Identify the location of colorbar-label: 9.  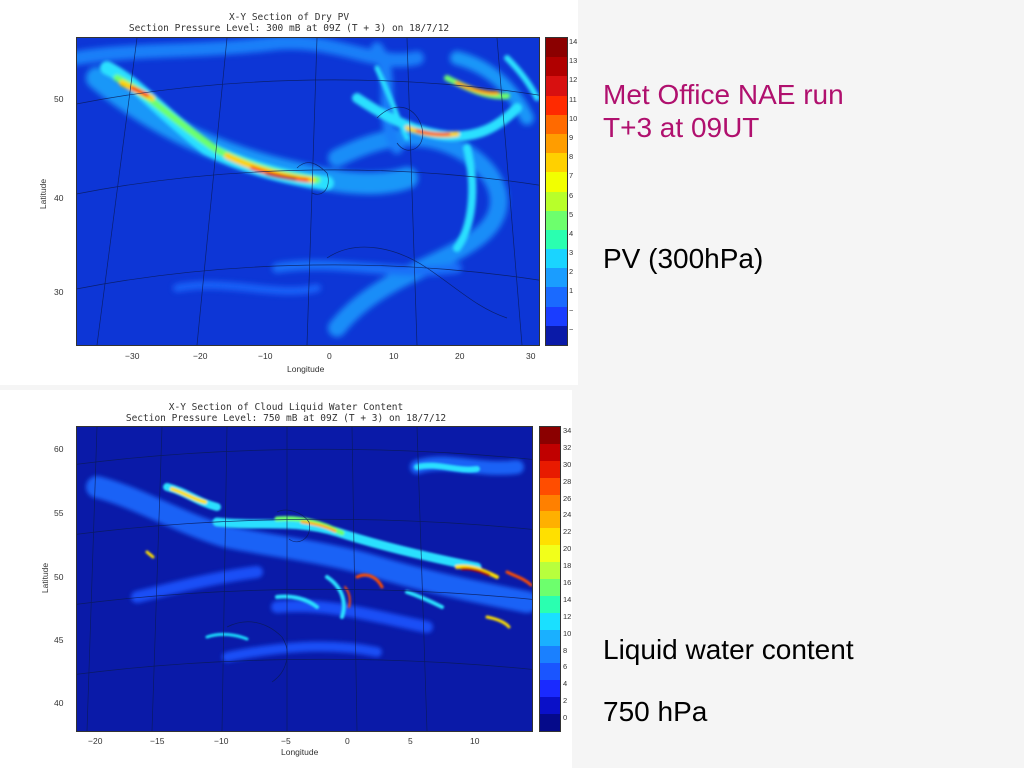
(571, 137).